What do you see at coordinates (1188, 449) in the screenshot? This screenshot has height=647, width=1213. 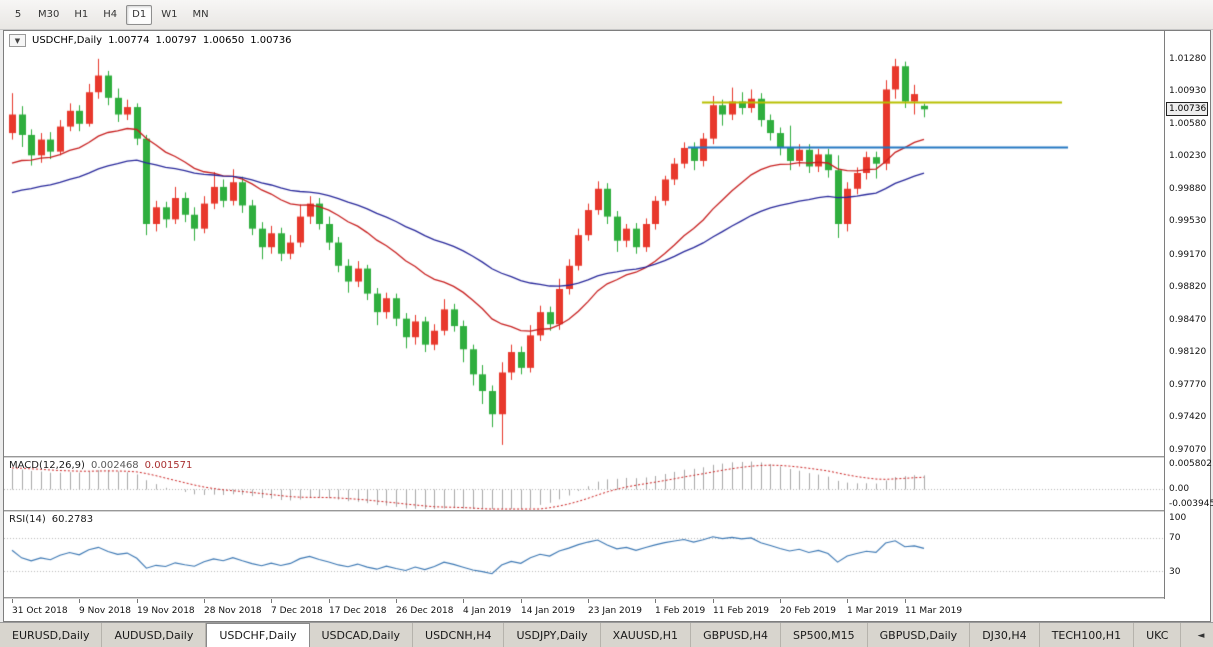 I see `price-axis-label: 0.97070` at bounding box center [1188, 449].